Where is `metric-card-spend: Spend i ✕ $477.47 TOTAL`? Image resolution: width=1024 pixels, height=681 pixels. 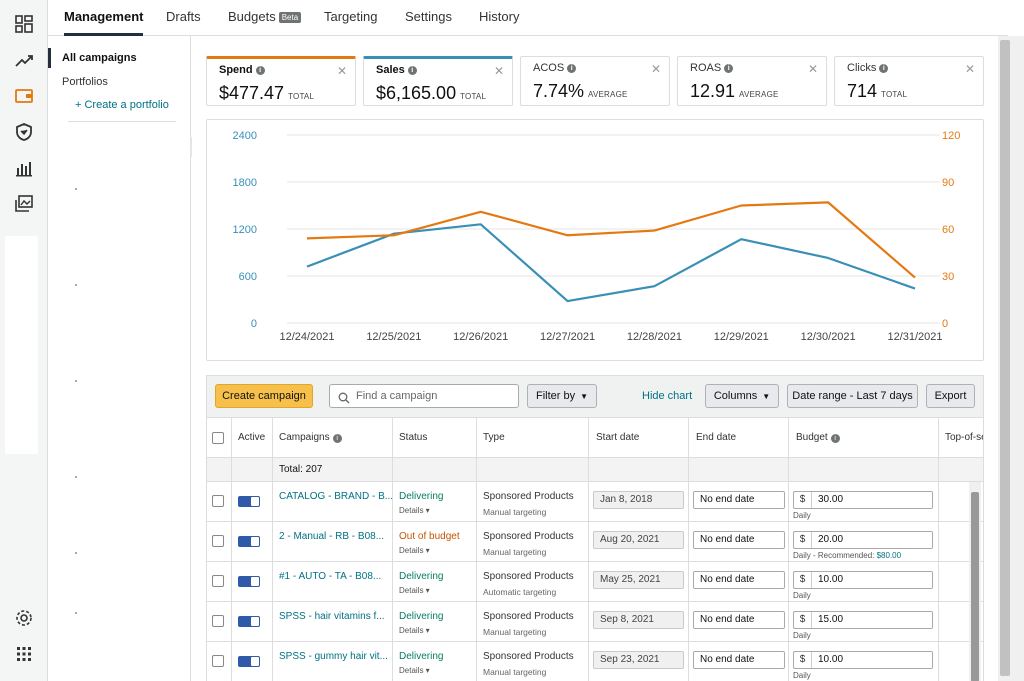 metric-card-spend: Spend i ✕ $477.47 TOTAL is located at coordinates (281, 81).